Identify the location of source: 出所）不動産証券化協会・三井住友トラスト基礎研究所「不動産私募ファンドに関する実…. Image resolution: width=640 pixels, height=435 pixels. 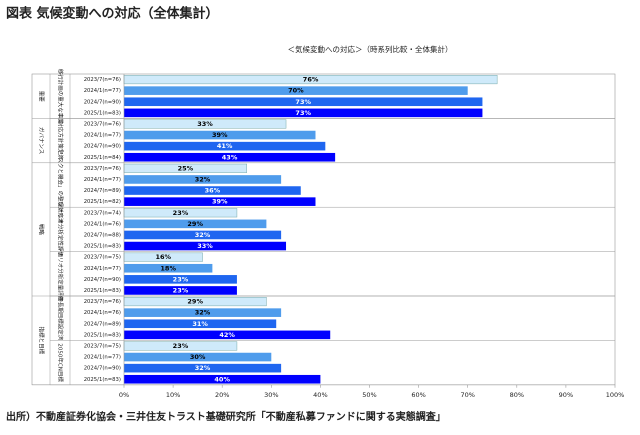
(226, 416).